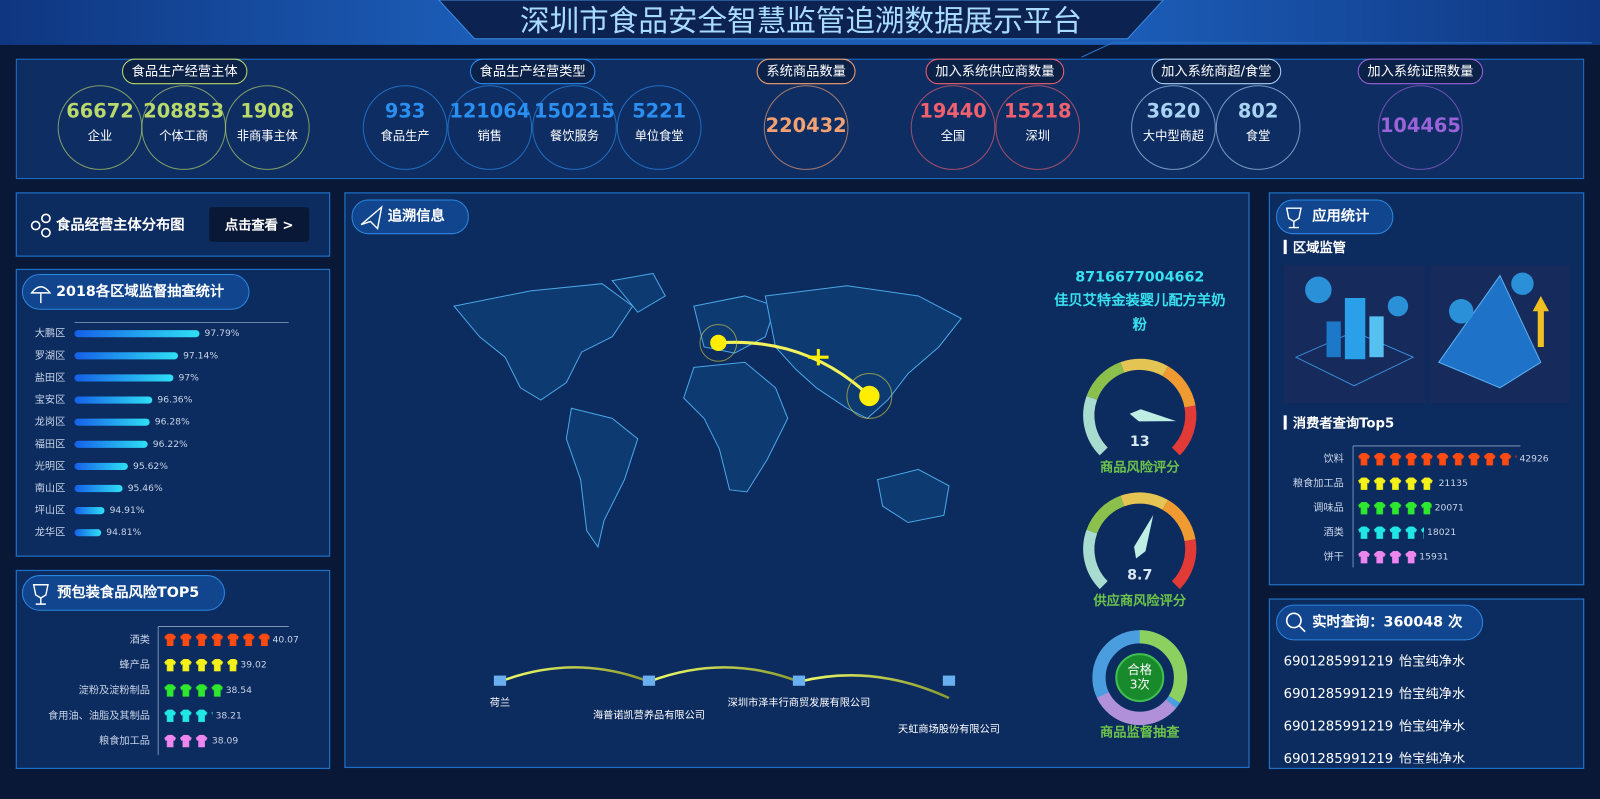 The image size is (1600, 799). I want to click on inspection-count: 3次, so click(1140, 684).